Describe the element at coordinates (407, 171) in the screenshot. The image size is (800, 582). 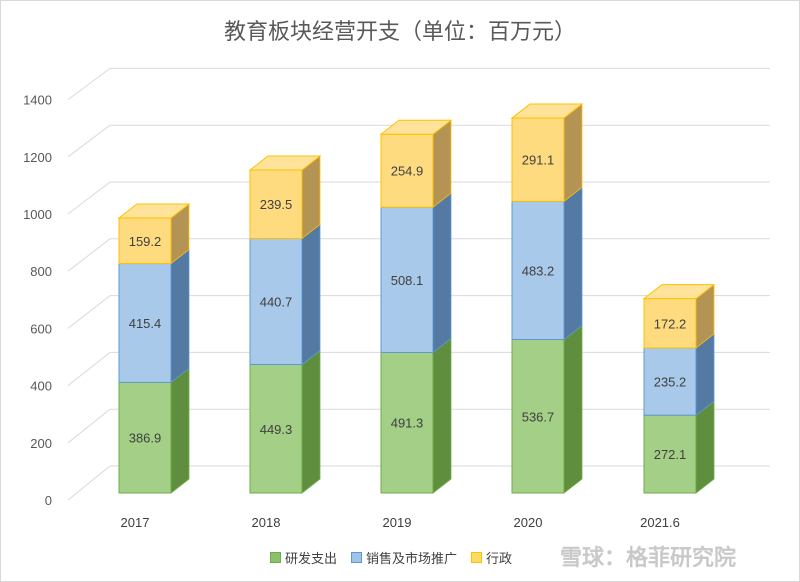
I see `data-label: 254.9` at that location.